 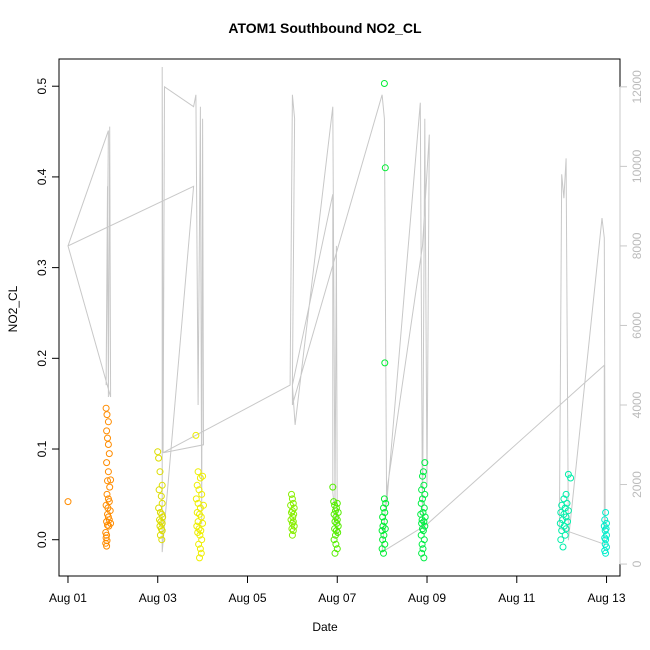 What do you see at coordinates (607, 598) in the screenshot?
I see `x-tick-label: Aug 13` at bounding box center [607, 598].